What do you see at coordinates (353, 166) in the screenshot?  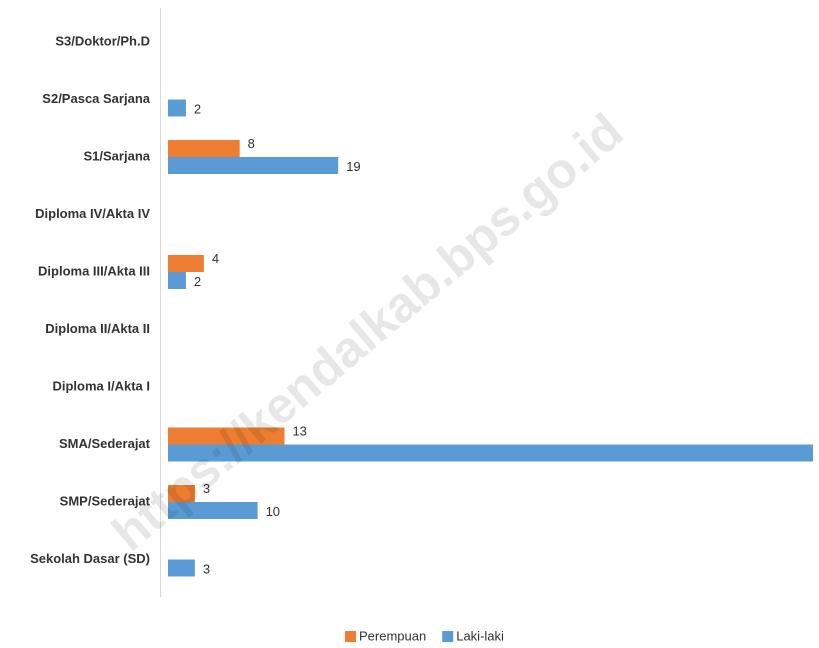 I see `data-label: 19` at bounding box center [353, 166].